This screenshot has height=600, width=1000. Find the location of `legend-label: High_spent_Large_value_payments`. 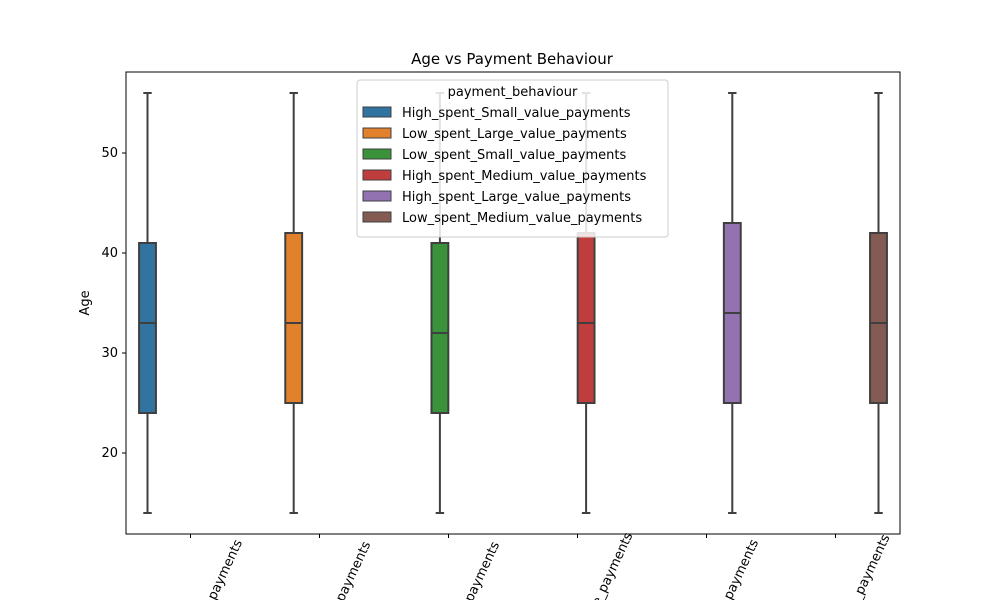

legend-label: High_spent_Large_value_payments is located at coordinates (516, 197).